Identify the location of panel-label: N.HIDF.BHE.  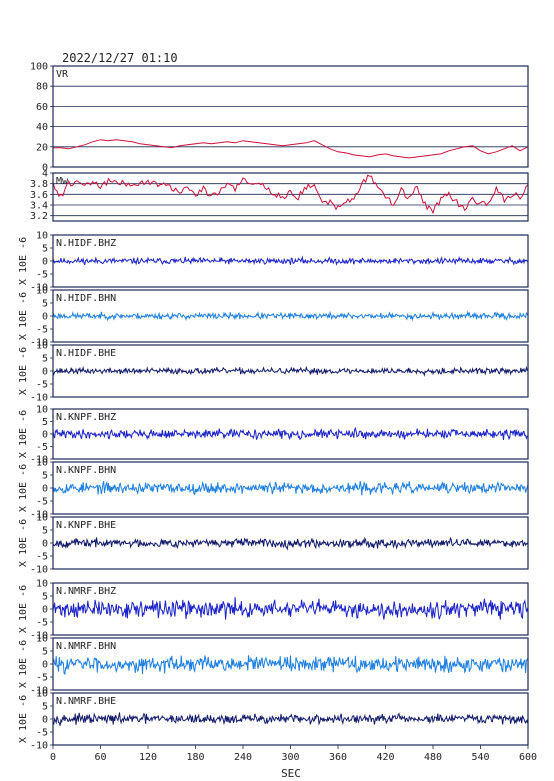
(86, 353).